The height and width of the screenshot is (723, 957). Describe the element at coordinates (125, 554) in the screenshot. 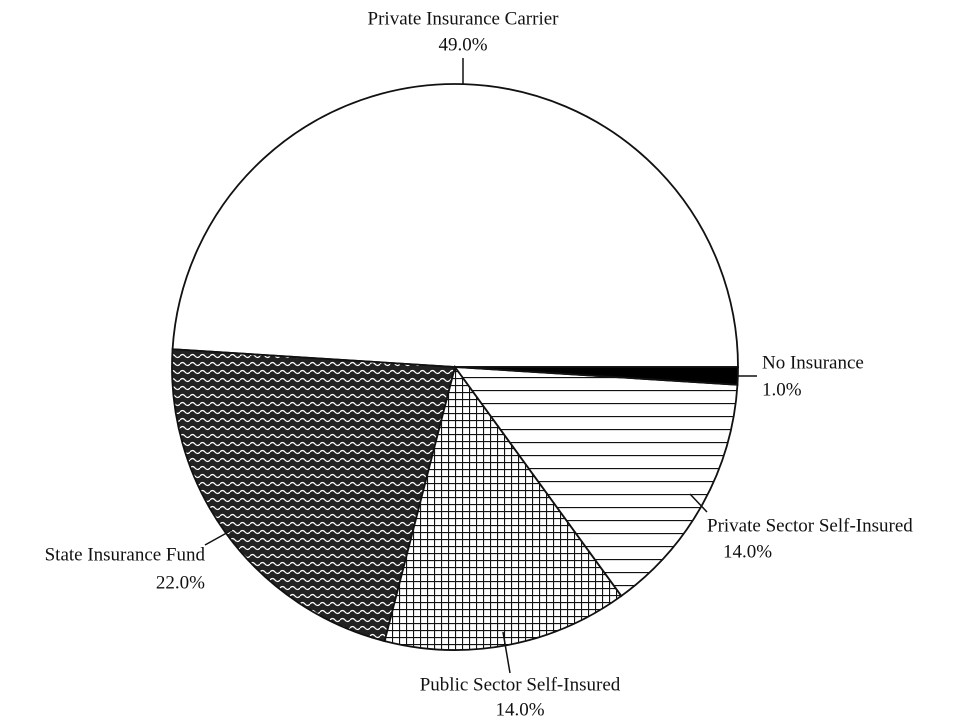

I see `slice-label: State Insurance Fund` at that location.